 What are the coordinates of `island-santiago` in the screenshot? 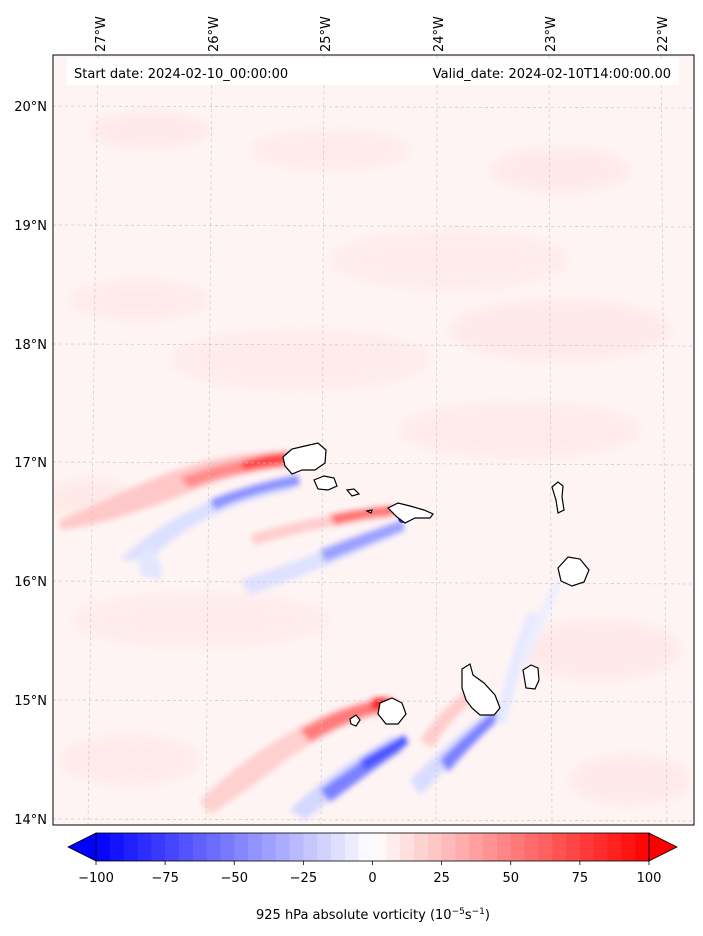 It's located at (481, 689).